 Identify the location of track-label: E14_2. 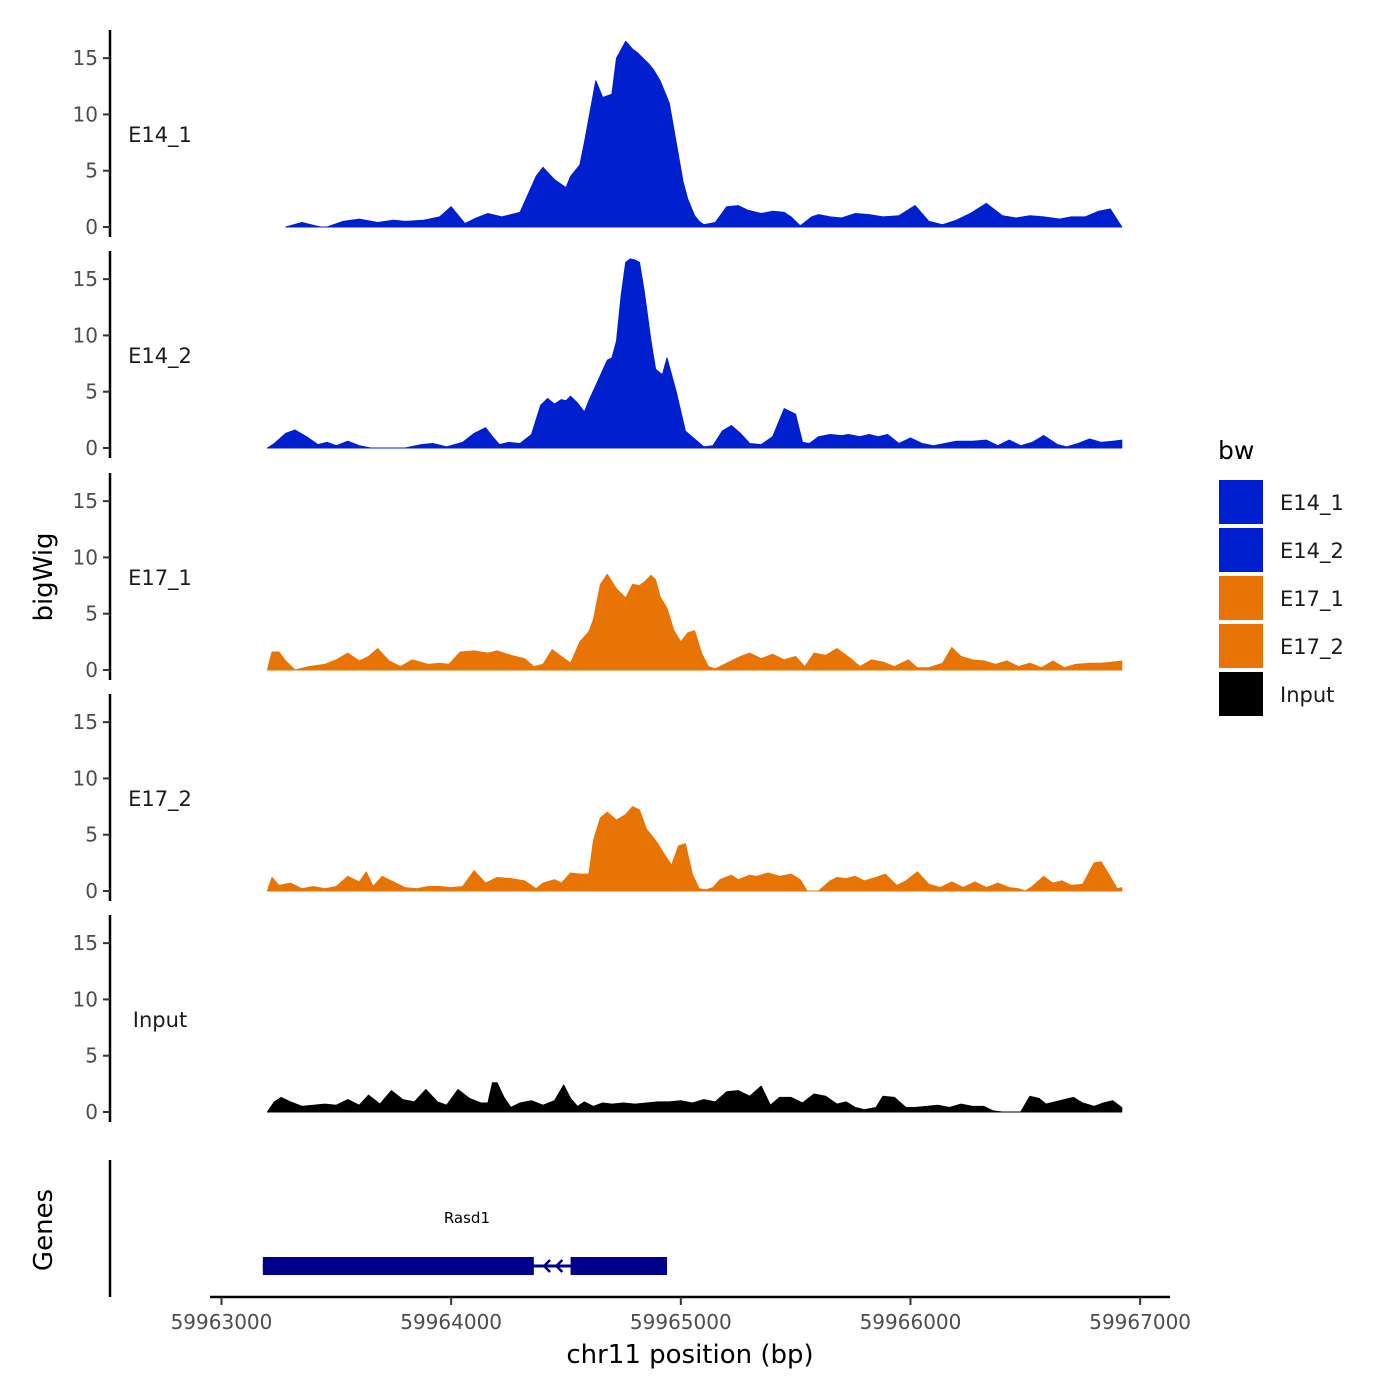
(160, 356).